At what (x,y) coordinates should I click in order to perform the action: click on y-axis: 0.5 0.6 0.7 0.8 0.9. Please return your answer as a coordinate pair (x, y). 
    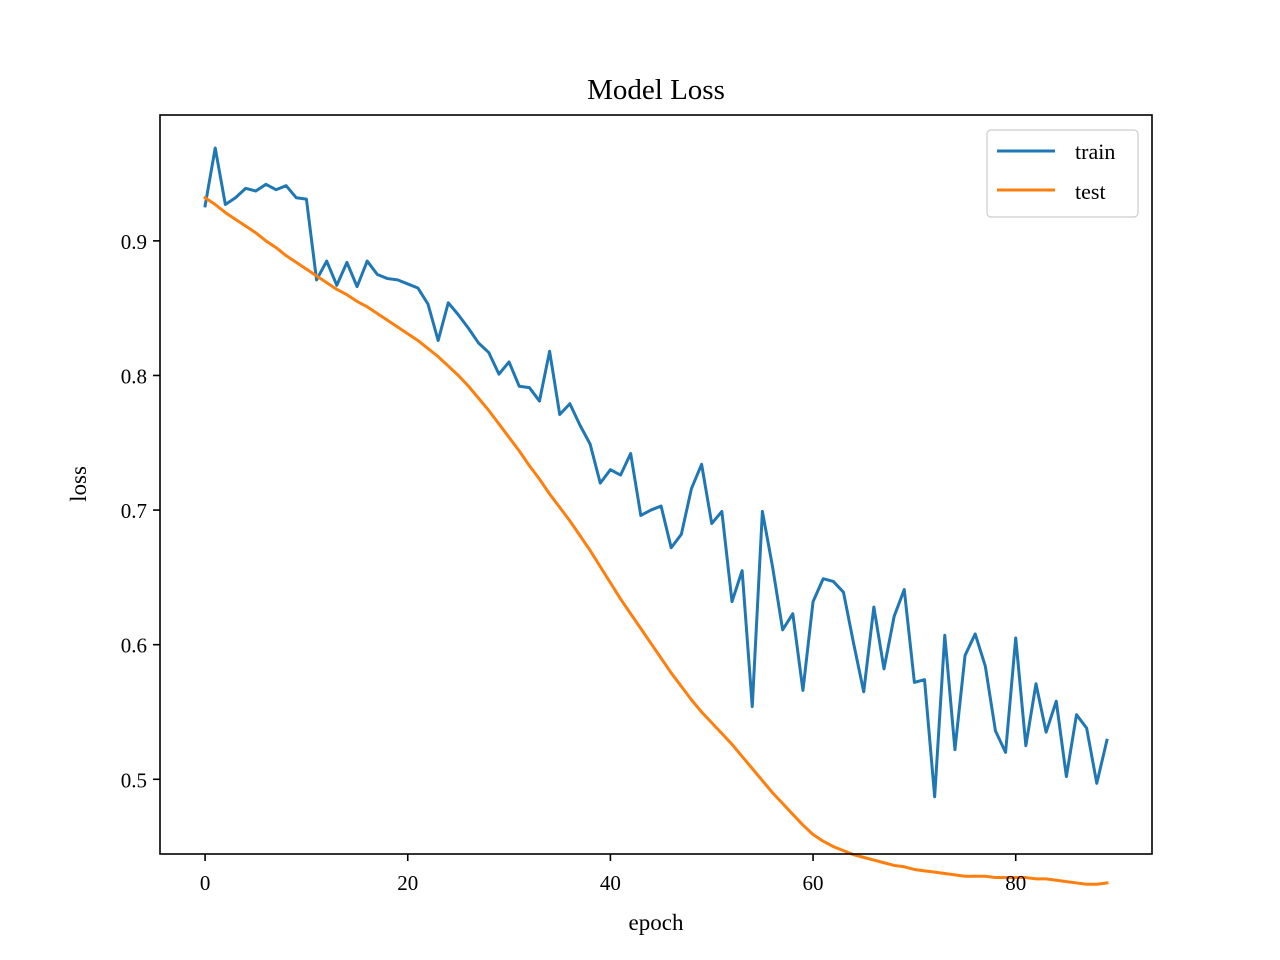
    Looking at the image, I should click on (140, 511).